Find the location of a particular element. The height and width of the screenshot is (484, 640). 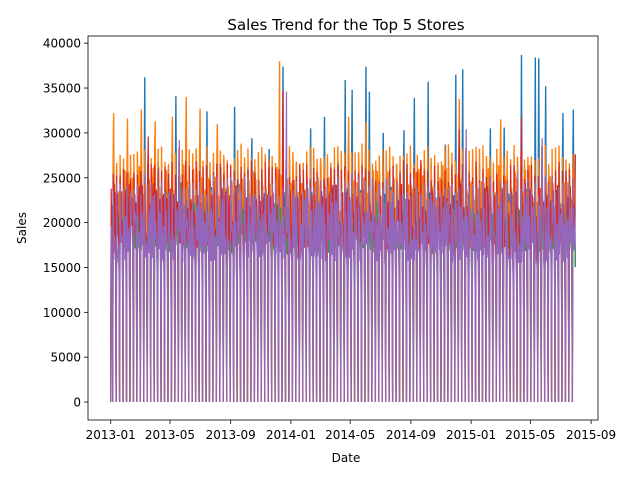

y-axis-label: Sales is located at coordinates (22, 228).